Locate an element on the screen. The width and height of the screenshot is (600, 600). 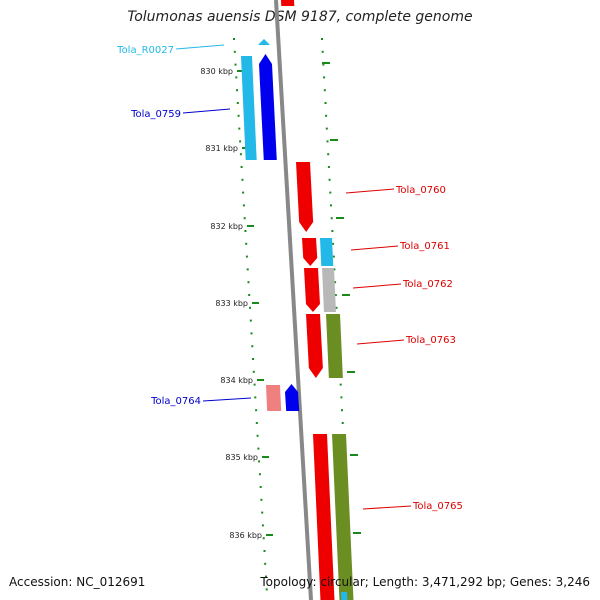
tick-label: 834 kbp is located at coordinates (236, 380).